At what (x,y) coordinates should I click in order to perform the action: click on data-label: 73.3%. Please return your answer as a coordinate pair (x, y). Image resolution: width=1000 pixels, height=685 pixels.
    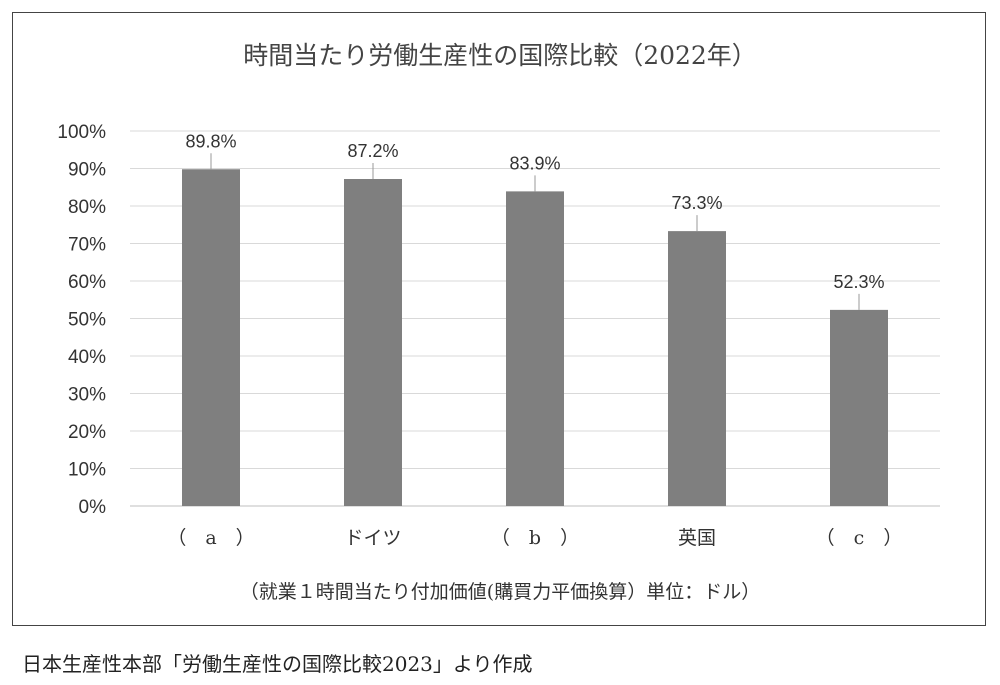
    Looking at the image, I should click on (696, 203).